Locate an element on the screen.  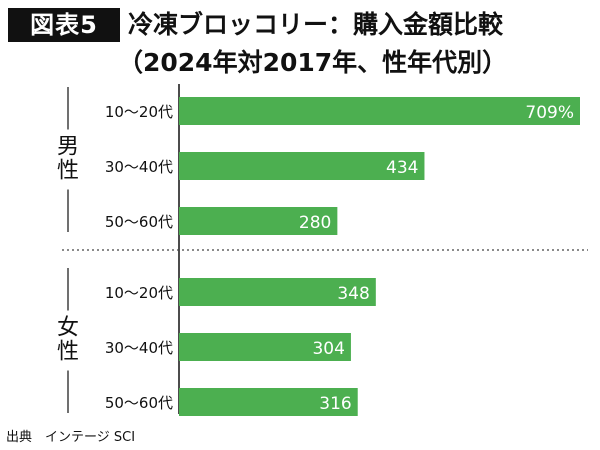
bar-value-label: 348 is located at coordinates (353, 294).